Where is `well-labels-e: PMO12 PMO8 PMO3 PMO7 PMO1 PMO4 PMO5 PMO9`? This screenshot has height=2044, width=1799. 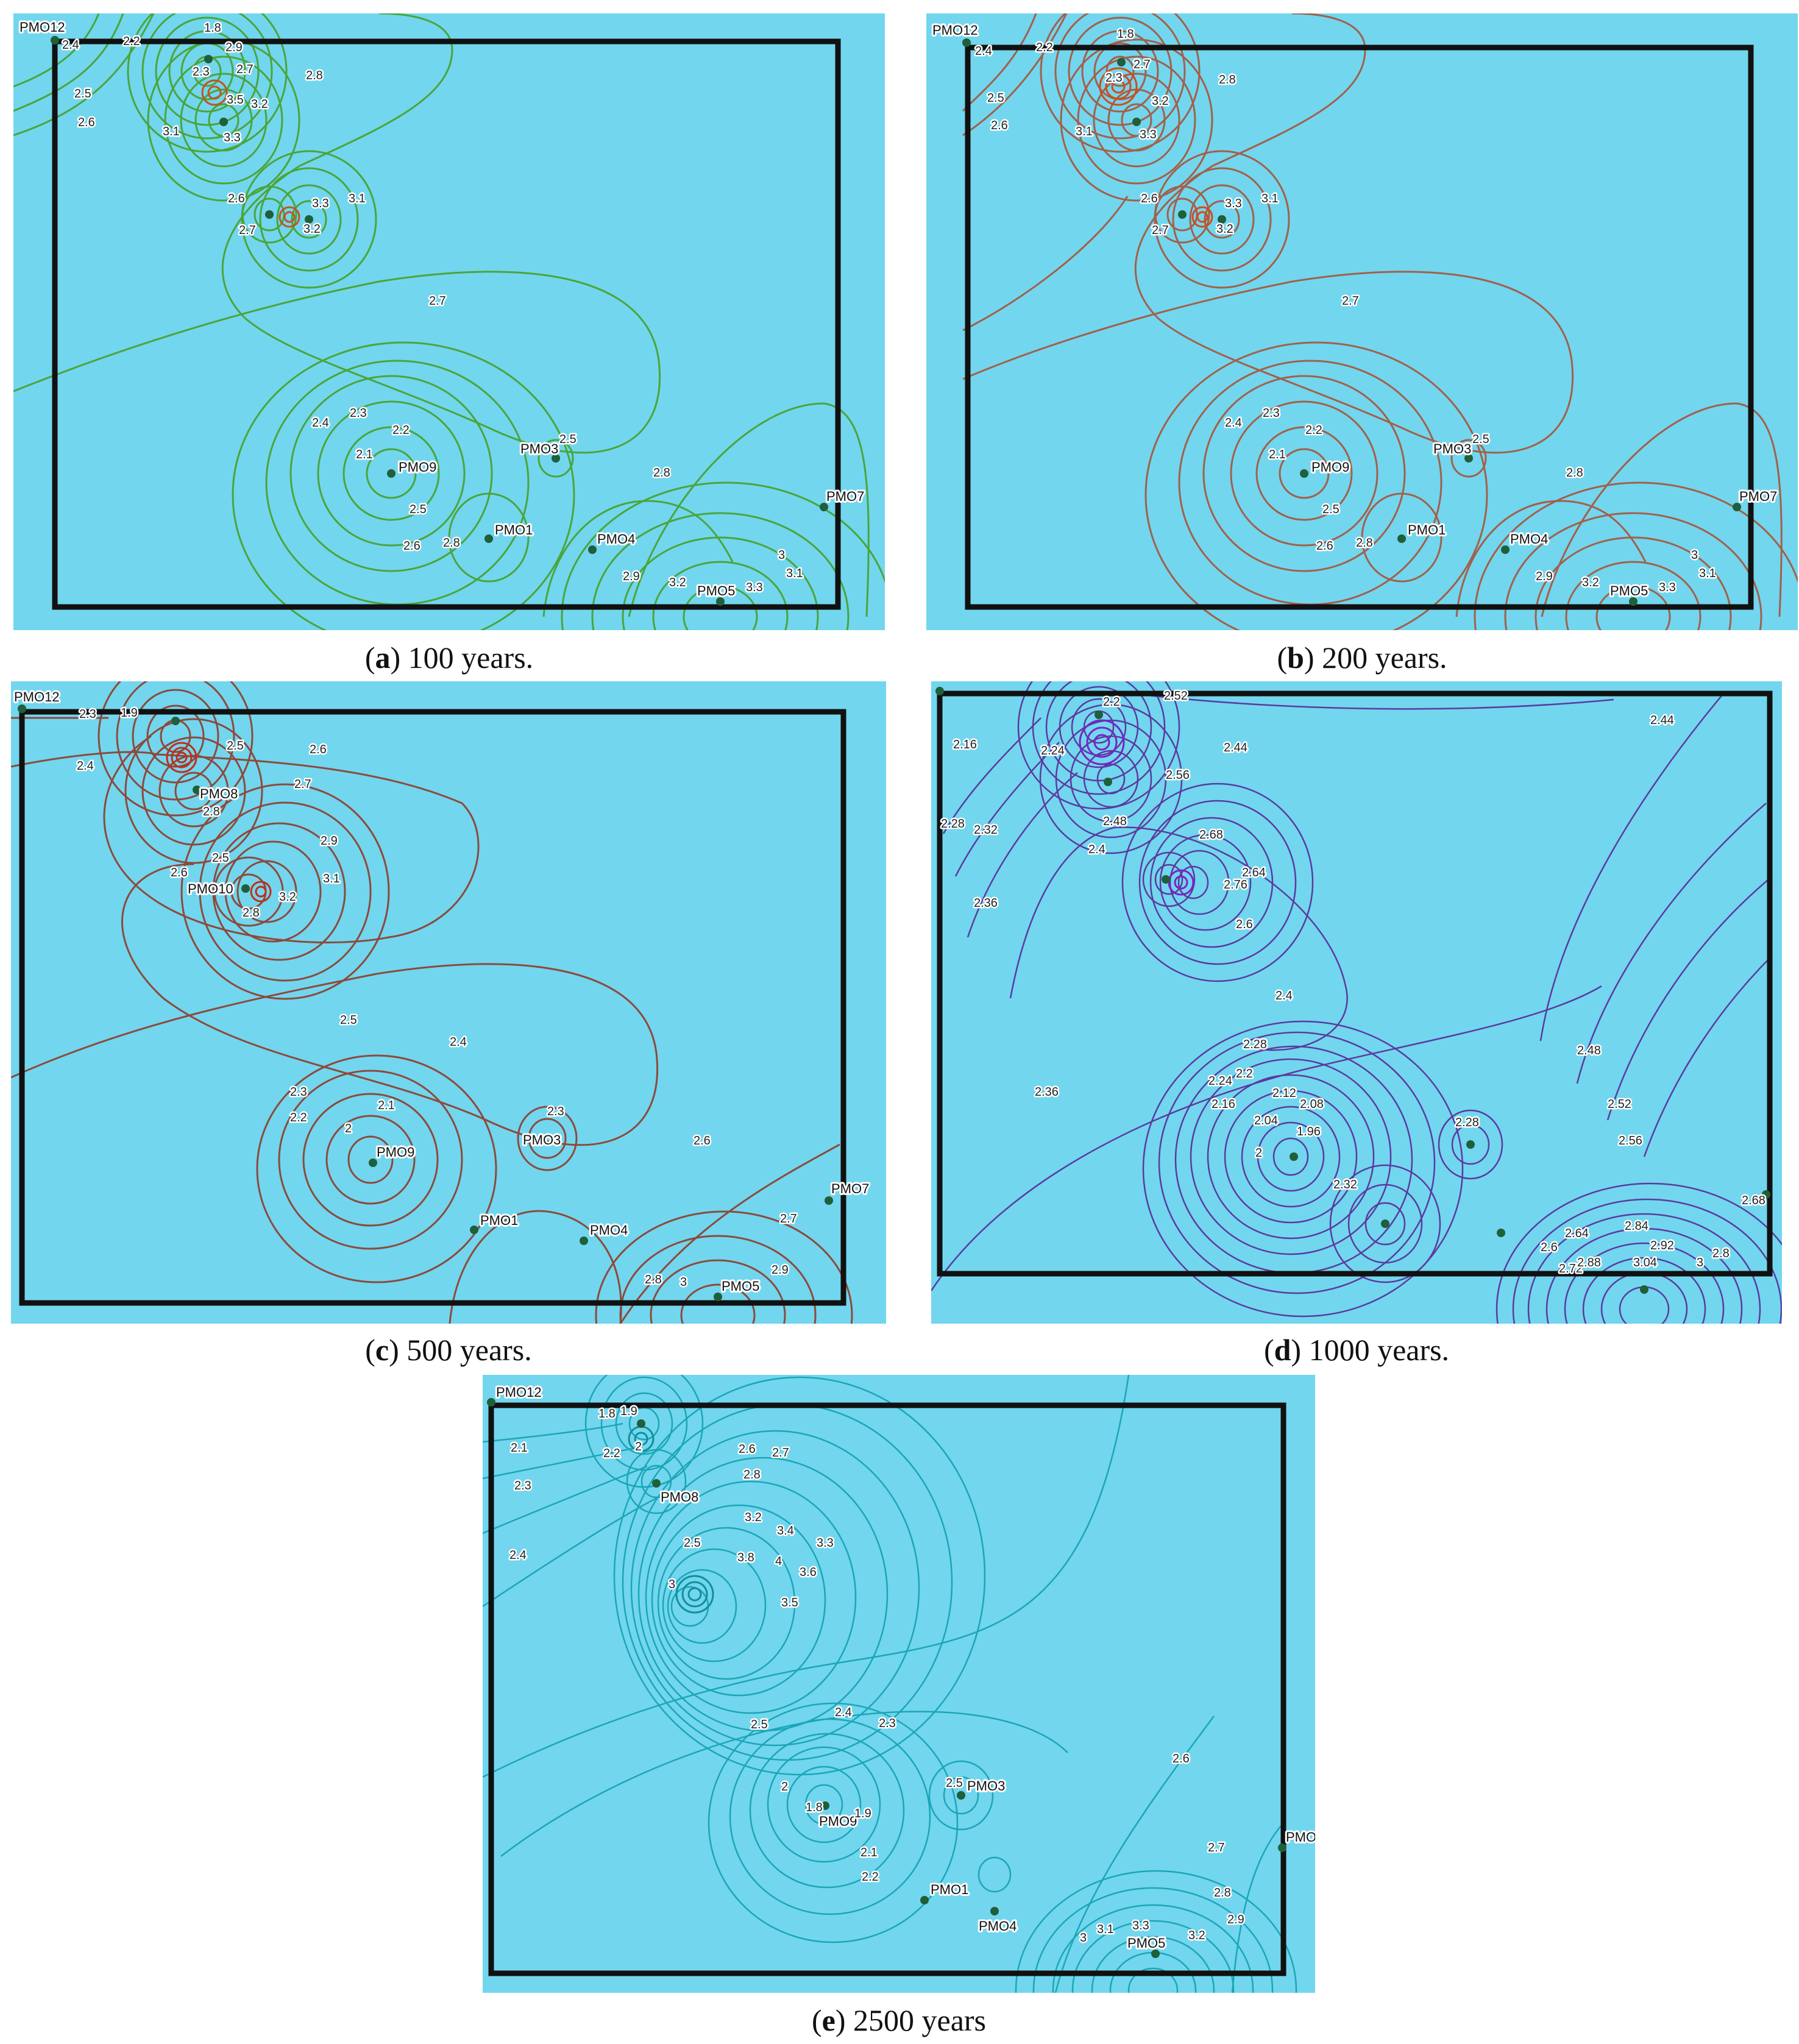
well-labels-e: PMO12 PMO8 PMO3 PMO7 PMO1 PMO4 PMO5 PMO9 is located at coordinates (904, 1668).